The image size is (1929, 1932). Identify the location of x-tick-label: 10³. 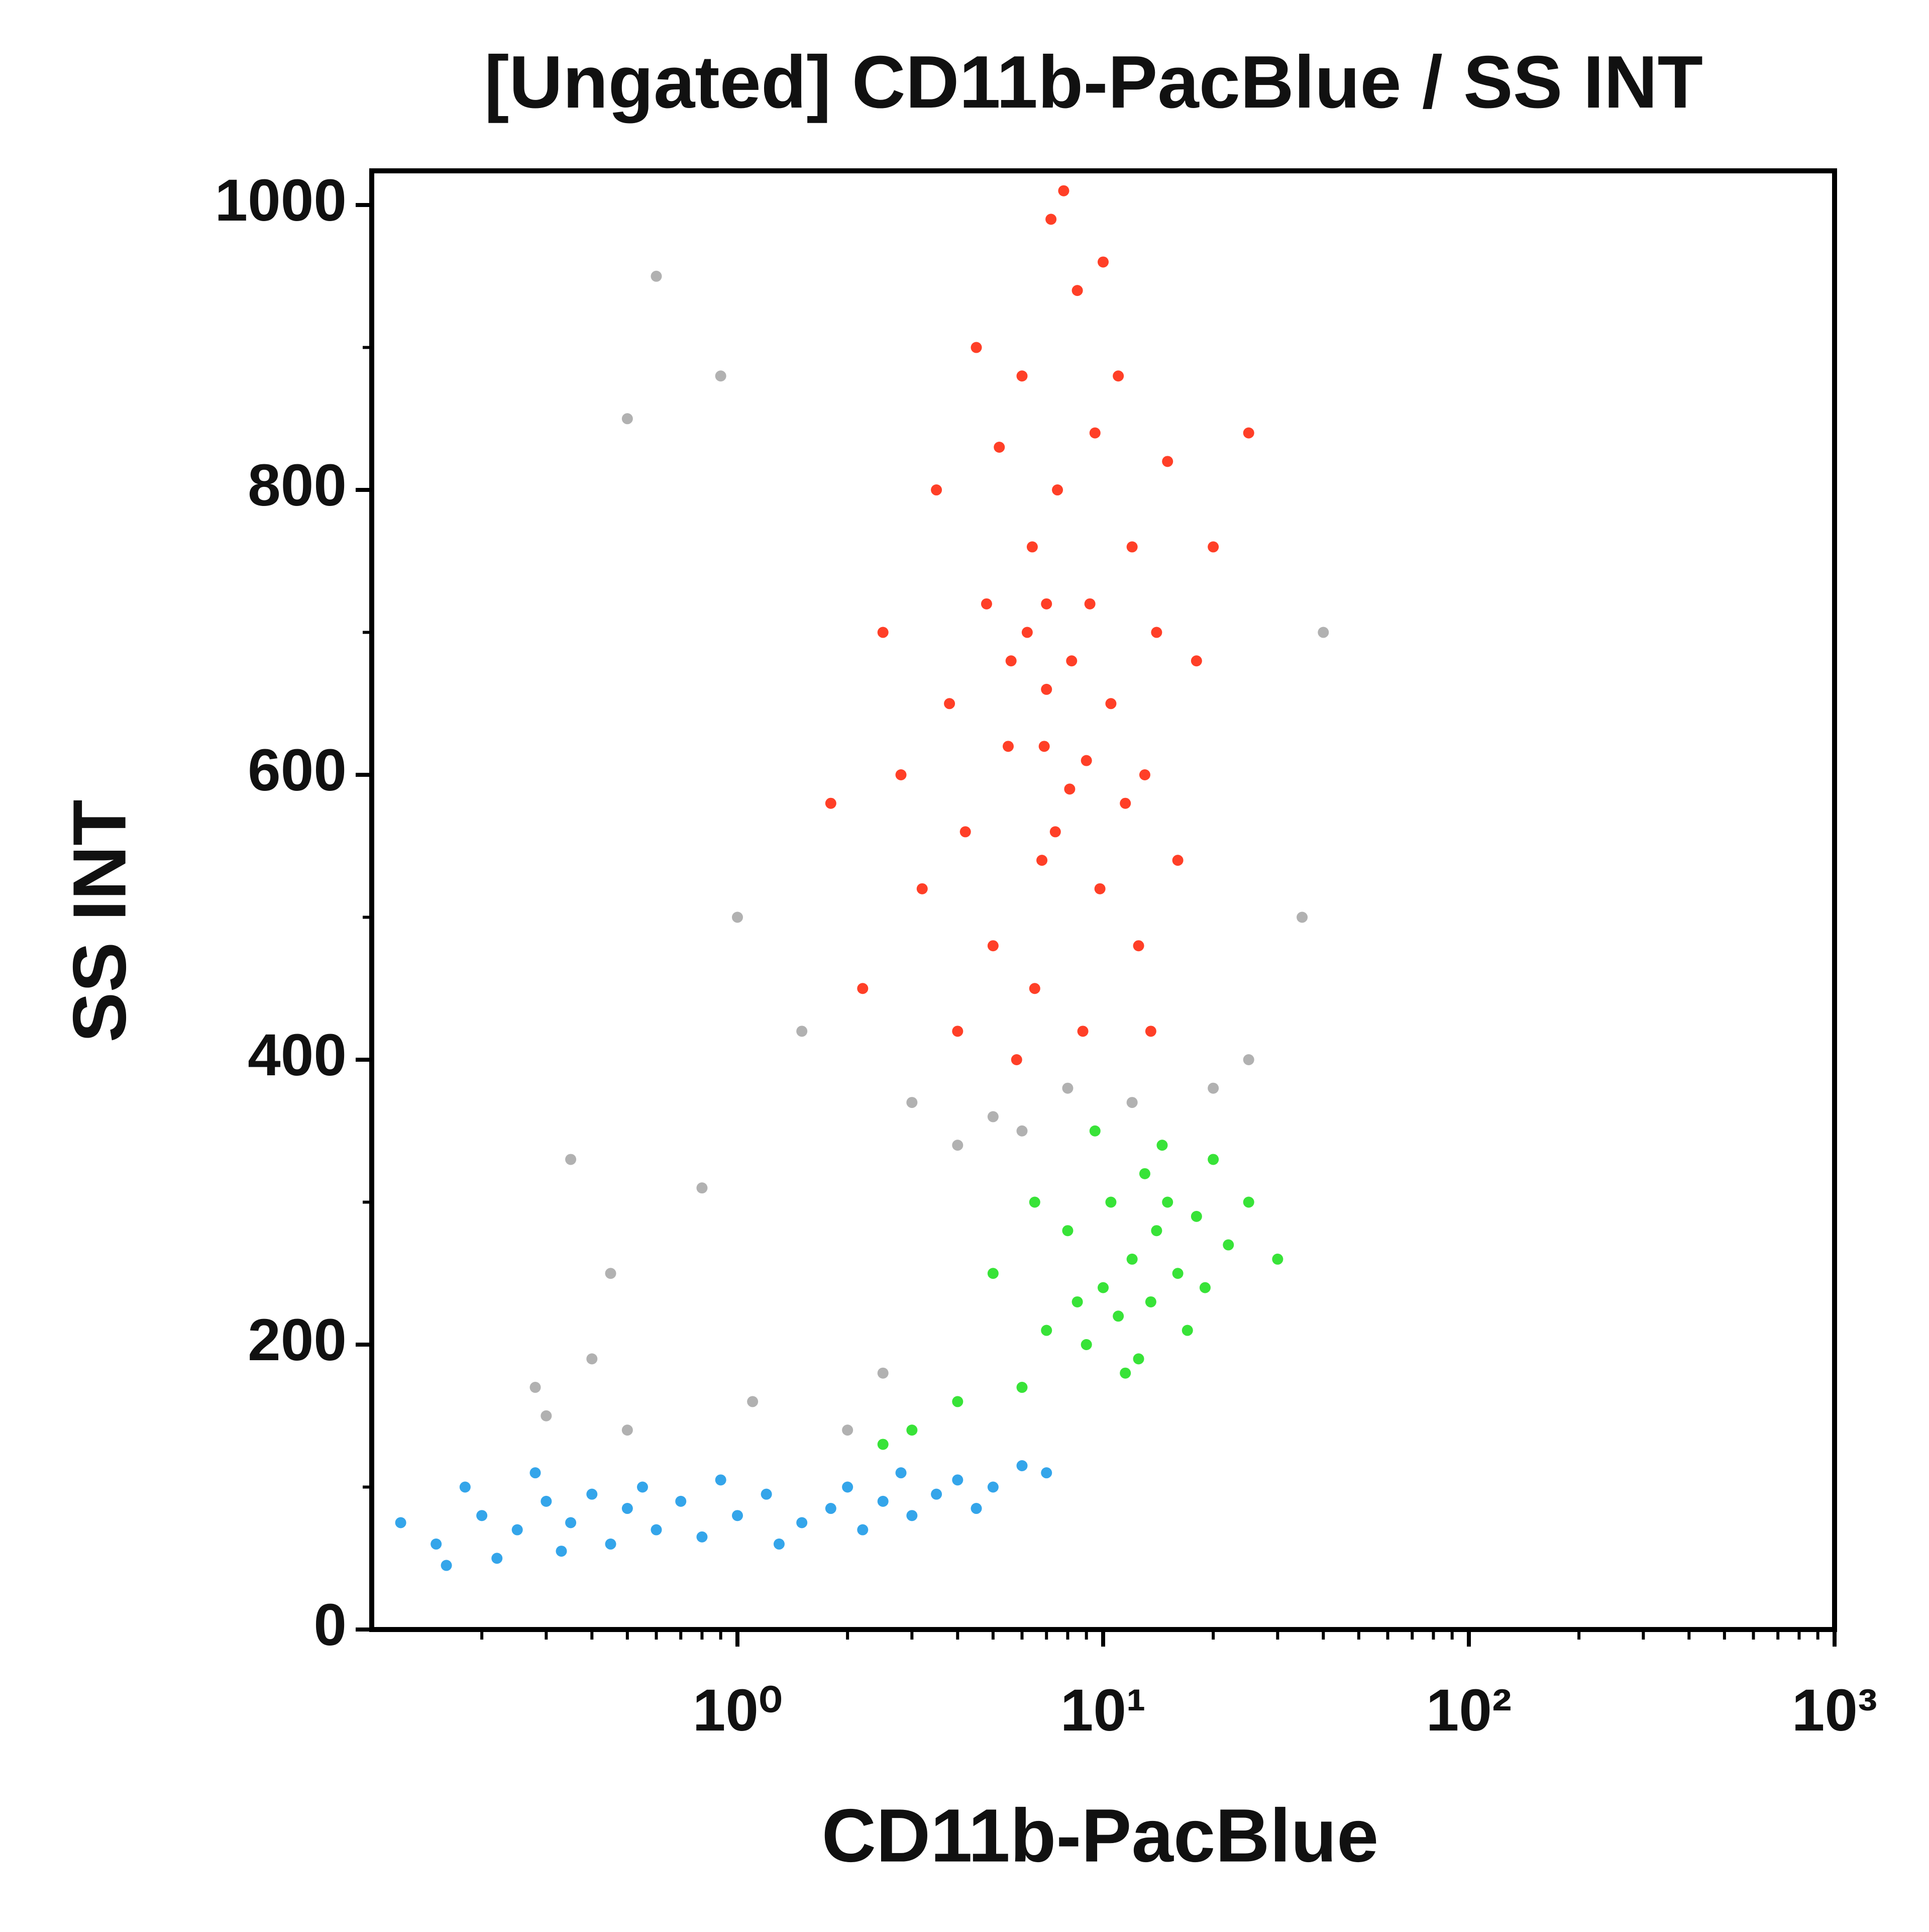
(1835, 1710).